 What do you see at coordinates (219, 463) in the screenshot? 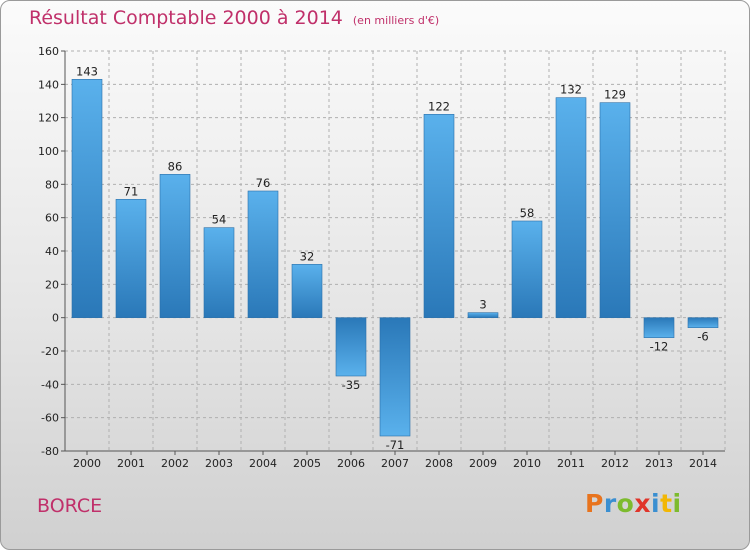
I see `x-tick-label: 2003` at bounding box center [219, 463].